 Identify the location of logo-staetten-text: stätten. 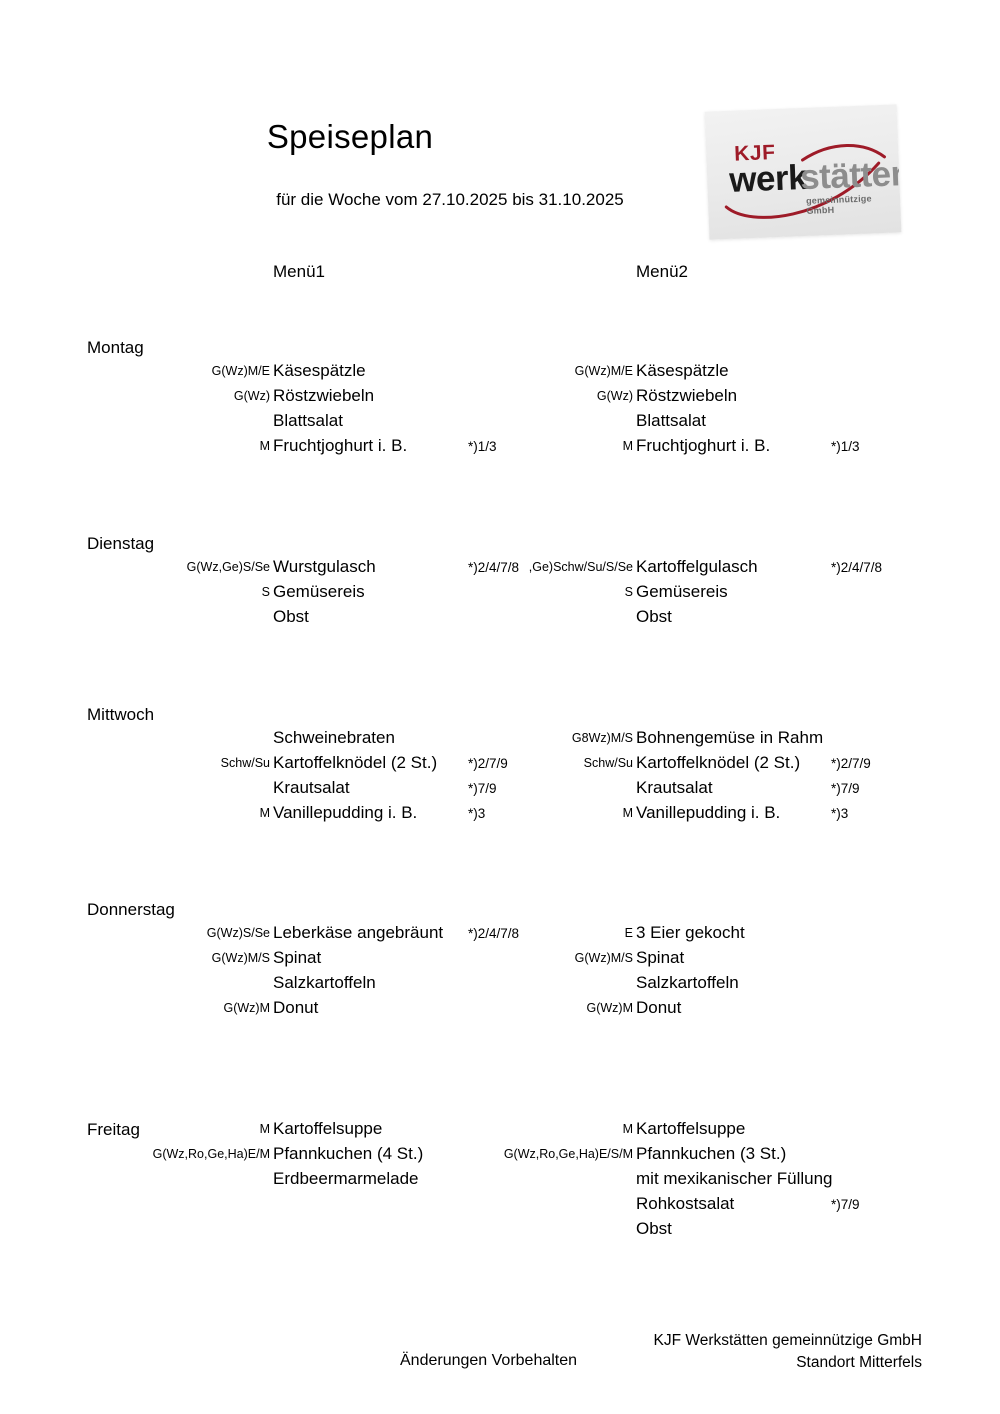
(850, 175).